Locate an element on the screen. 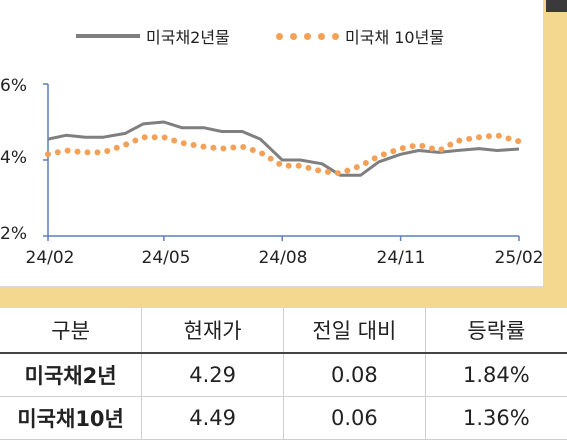 The width and height of the screenshot is (567, 440). y-tick-label: 4% is located at coordinates (13, 158).